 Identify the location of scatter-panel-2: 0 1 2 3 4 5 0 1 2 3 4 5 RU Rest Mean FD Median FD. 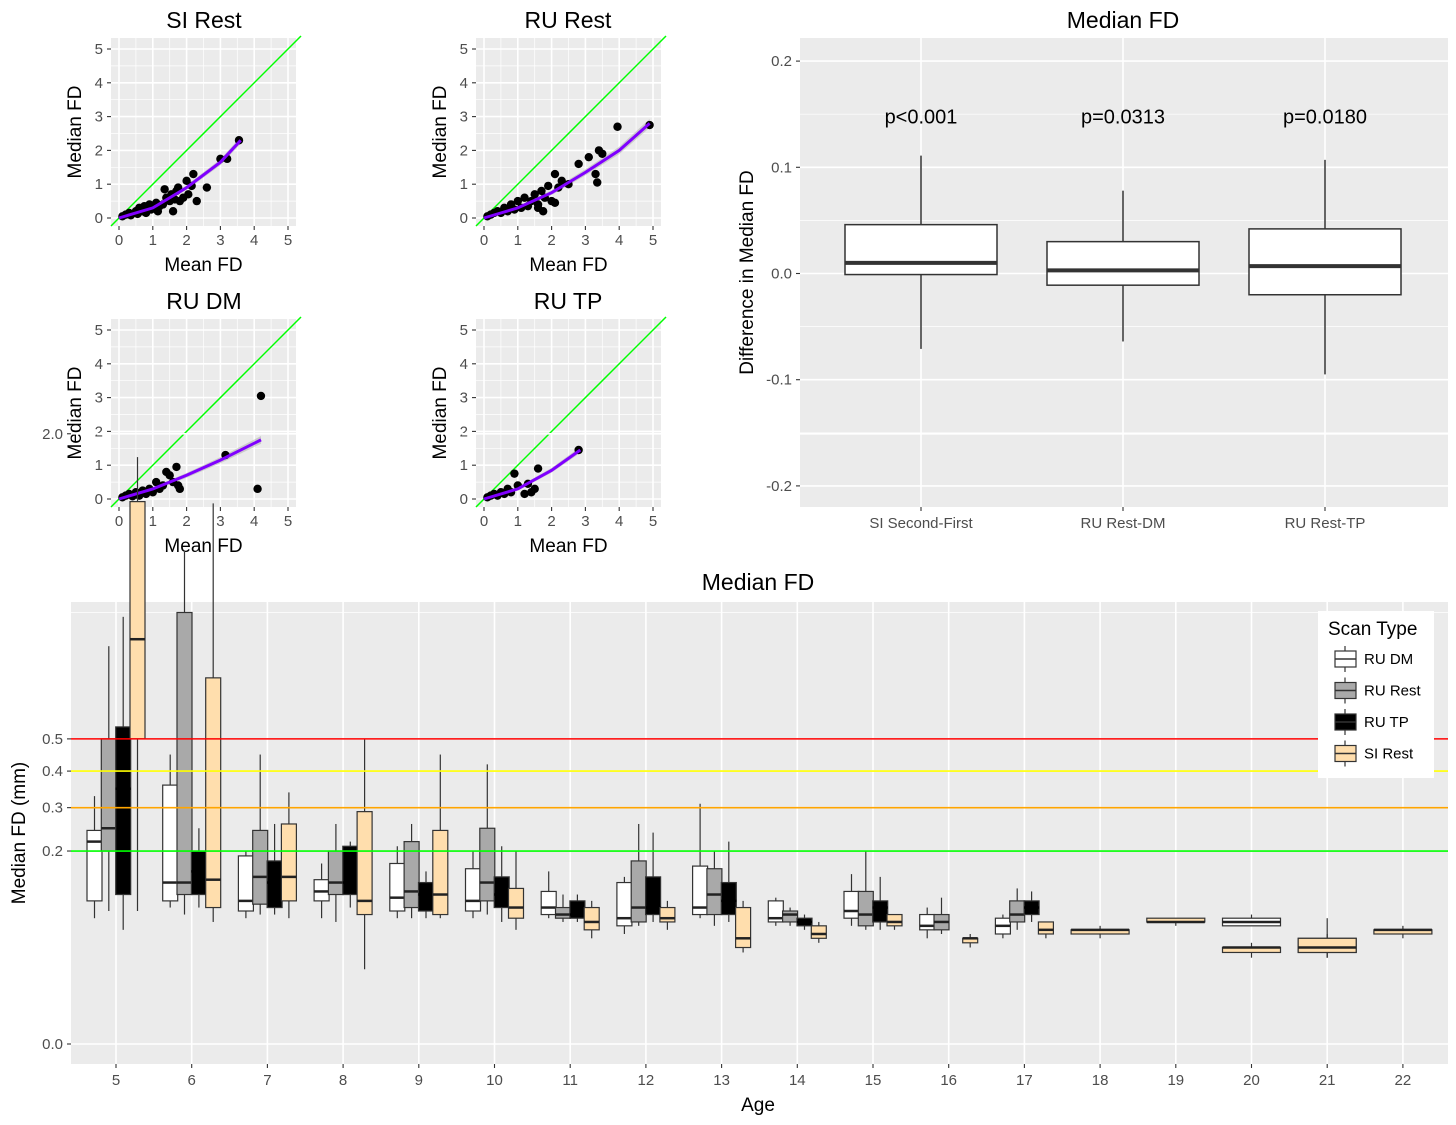
(548, 141).